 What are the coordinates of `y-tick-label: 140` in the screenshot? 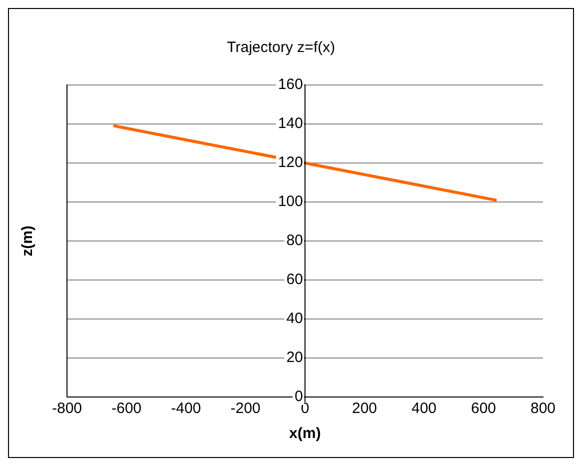 It's located at (290, 123).